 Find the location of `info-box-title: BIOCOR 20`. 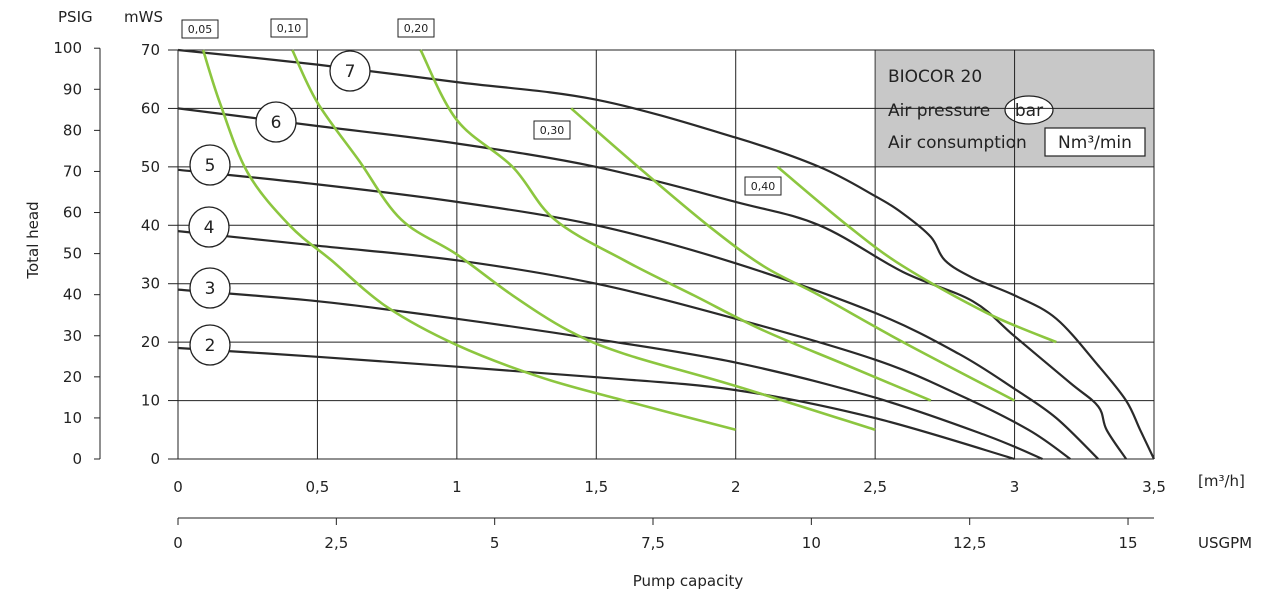

info-box-title: BIOCOR 20 is located at coordinates (935, 77).